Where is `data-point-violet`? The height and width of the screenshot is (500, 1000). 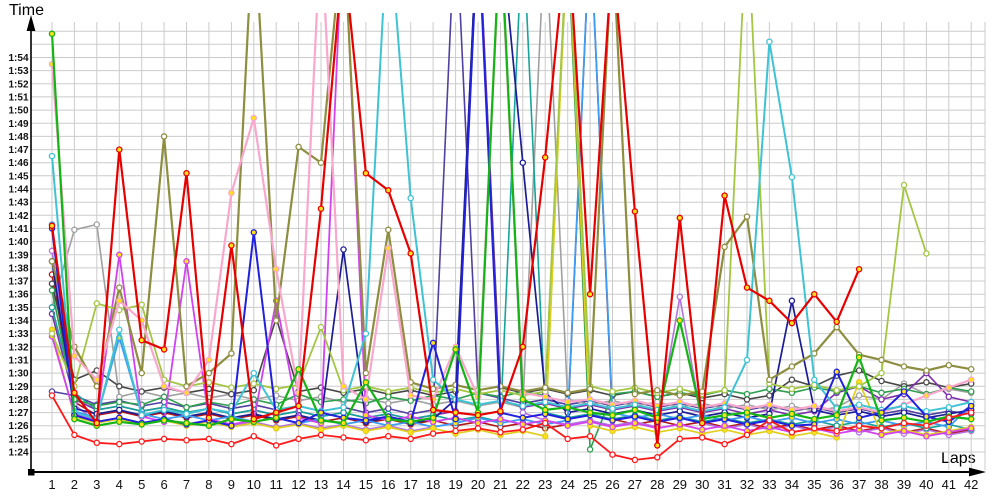 data-point-violet is located at coordinates (523, 412).